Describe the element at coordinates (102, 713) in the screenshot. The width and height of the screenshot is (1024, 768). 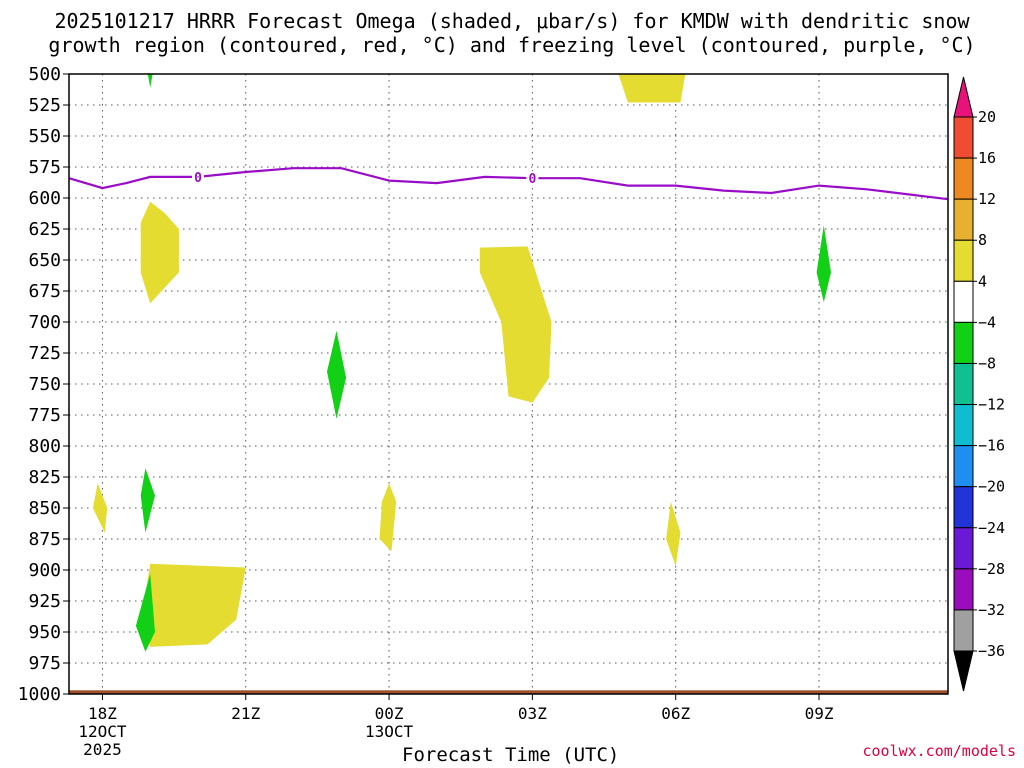
I see `x-tick-label: 18Z` at that location.